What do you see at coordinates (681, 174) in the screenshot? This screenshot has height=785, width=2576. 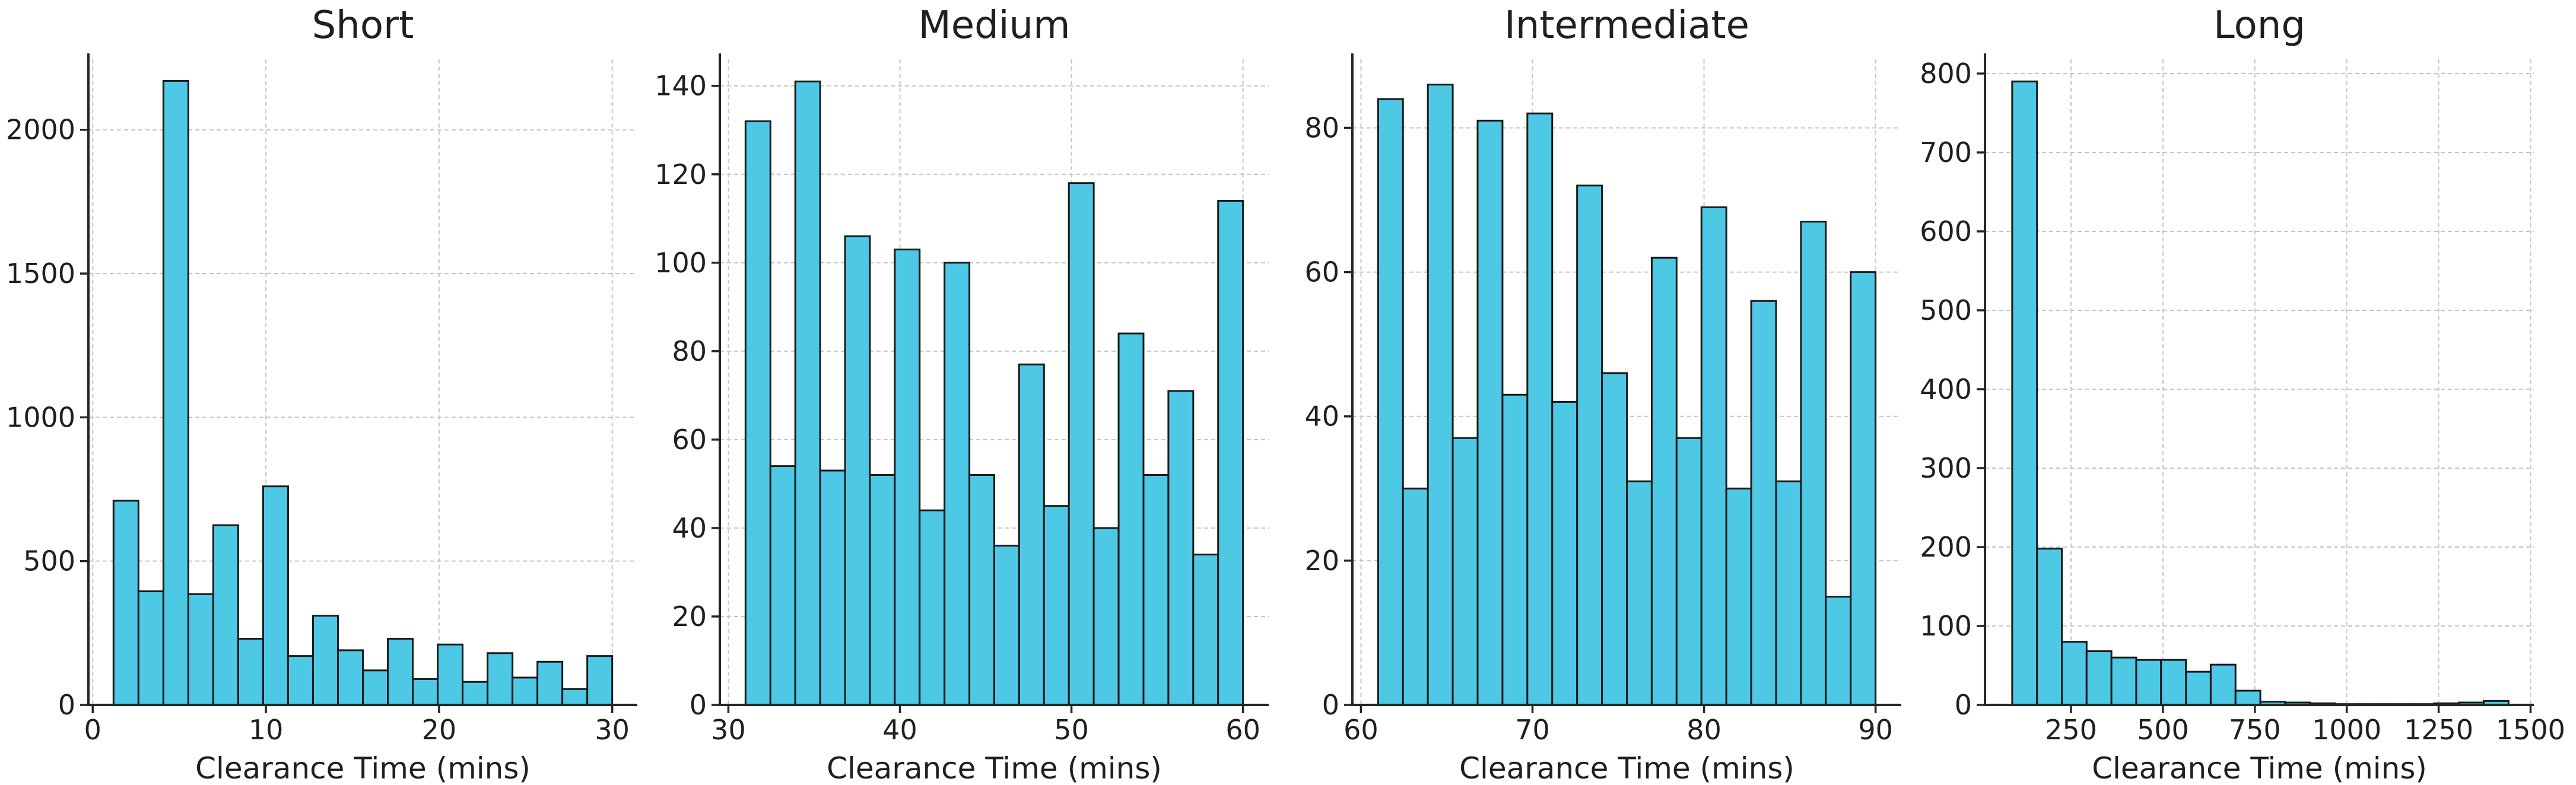 I see `y-tick-label: 120` at bounding box center [681, 174].